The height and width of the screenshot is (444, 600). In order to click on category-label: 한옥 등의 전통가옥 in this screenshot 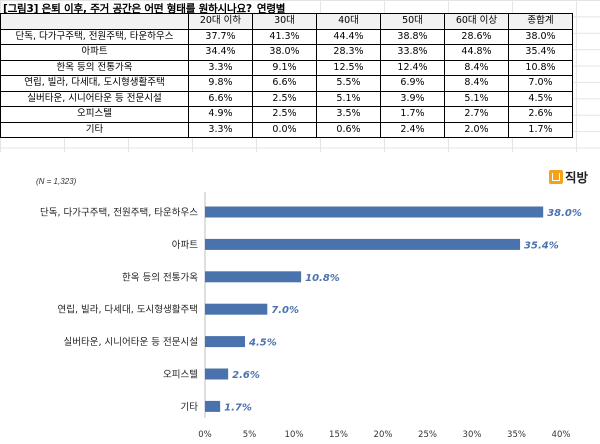, I will do `click(160, 277)`.